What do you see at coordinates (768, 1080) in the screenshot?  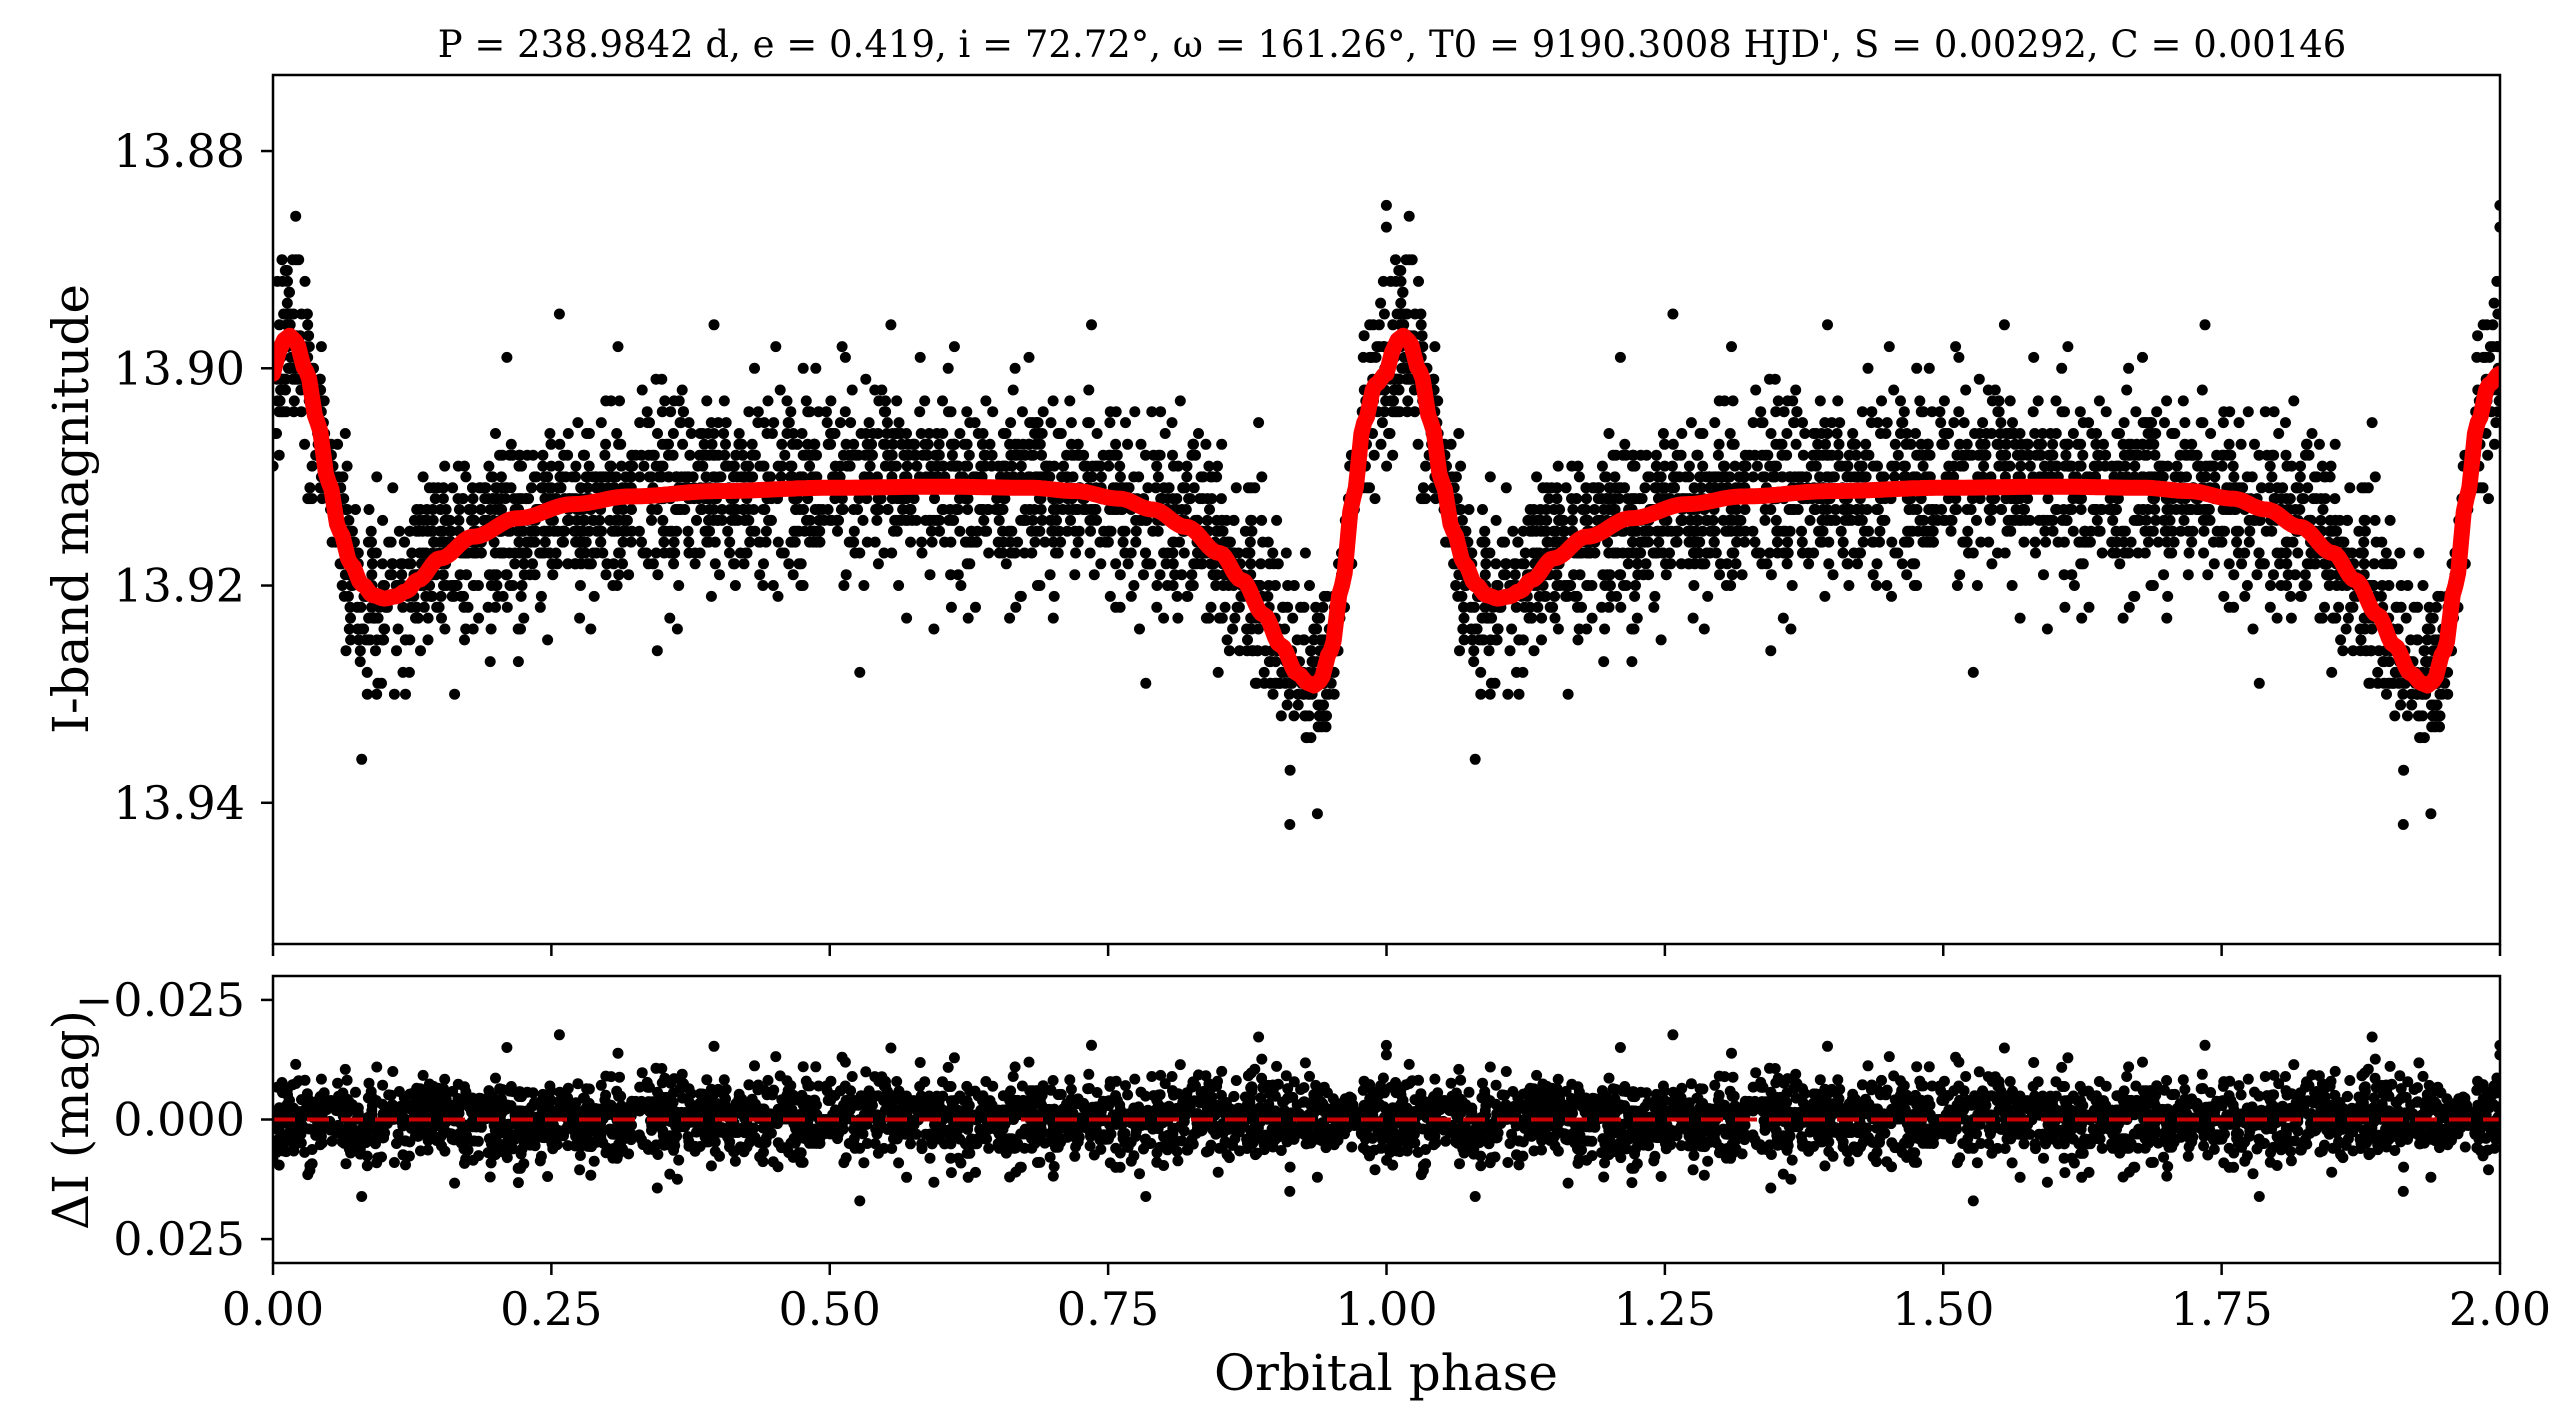 I see `residual-point` at bounding box center [768, 1080].